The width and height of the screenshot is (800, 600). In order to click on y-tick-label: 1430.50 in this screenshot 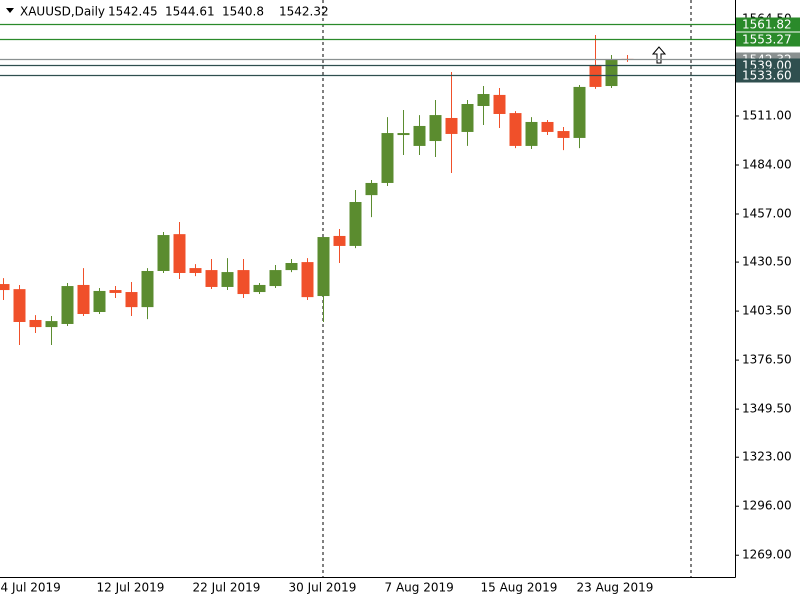, I will do `click(767, 262)`.